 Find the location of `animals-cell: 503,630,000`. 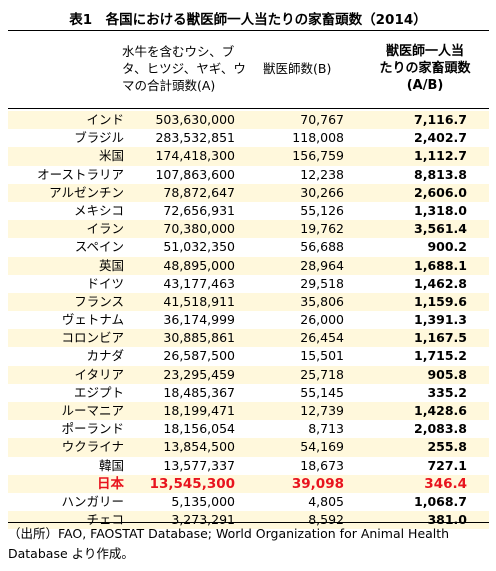

animals-cell: 503,630,000 is located at coordinates (195, 119).